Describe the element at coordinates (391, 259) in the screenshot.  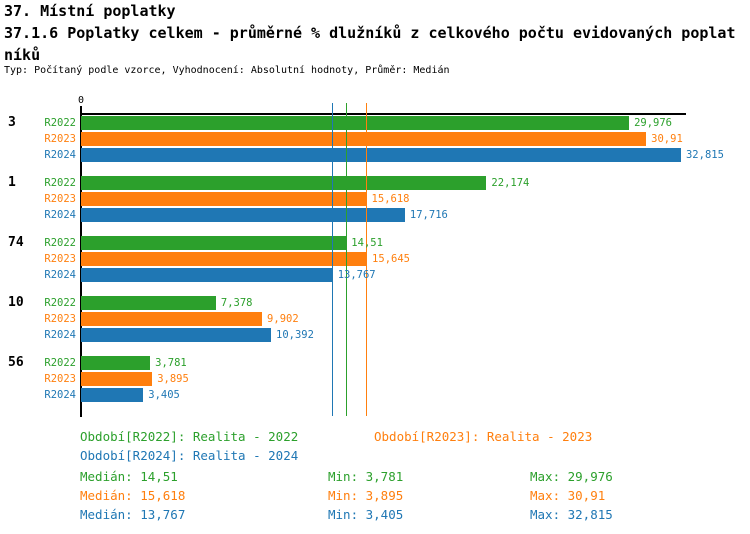
I see `bar-value-label: 15,645` at that location.